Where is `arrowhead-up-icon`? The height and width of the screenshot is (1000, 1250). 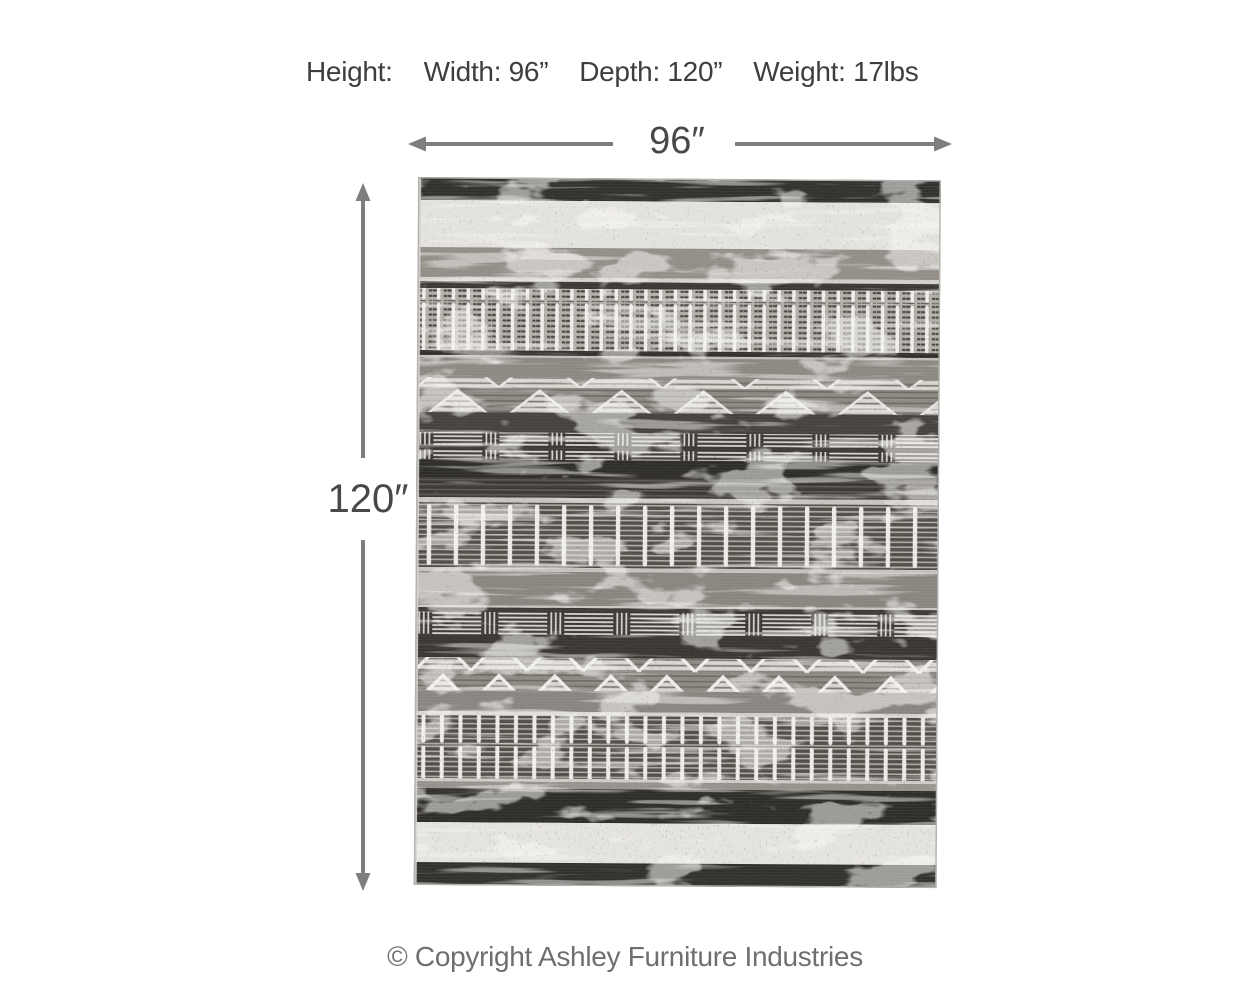
arrowhead-up-icon is located at coordinates (363, 192).